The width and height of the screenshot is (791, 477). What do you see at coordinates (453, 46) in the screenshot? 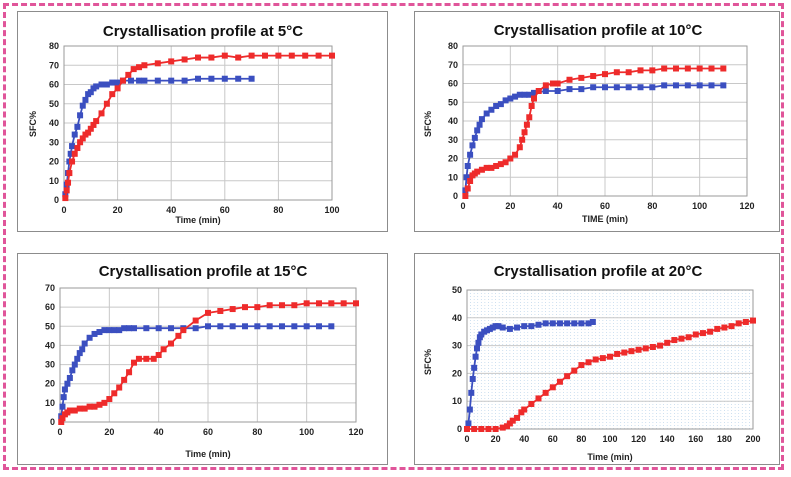
I see `y-tick-label: 80` at bounding box center [453, 46].